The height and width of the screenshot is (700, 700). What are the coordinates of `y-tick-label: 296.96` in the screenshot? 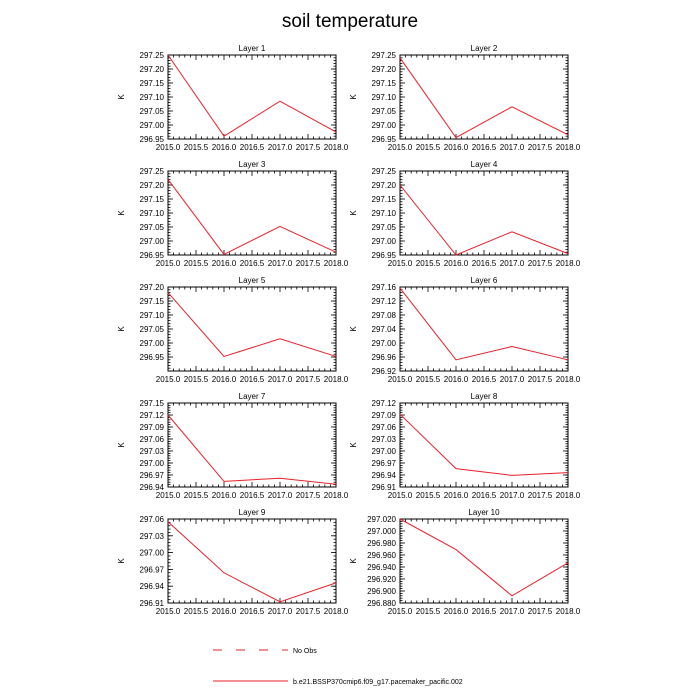 It's located at (384, 357).